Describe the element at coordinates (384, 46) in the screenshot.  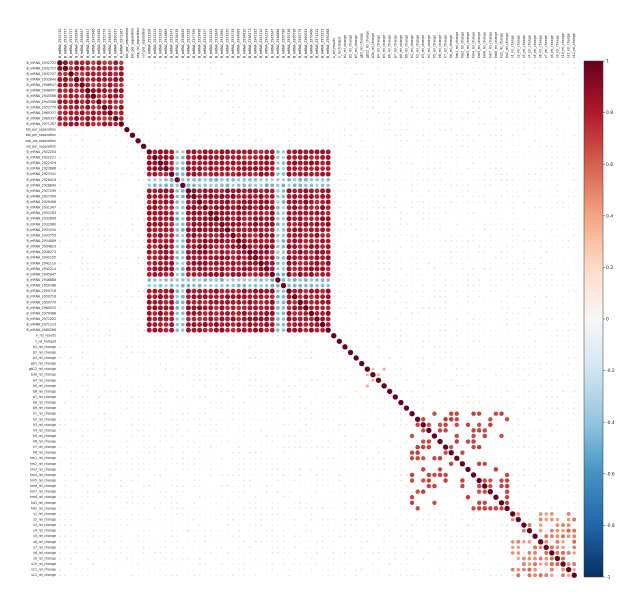
I see `column-label: b5_rel_change` at that location.